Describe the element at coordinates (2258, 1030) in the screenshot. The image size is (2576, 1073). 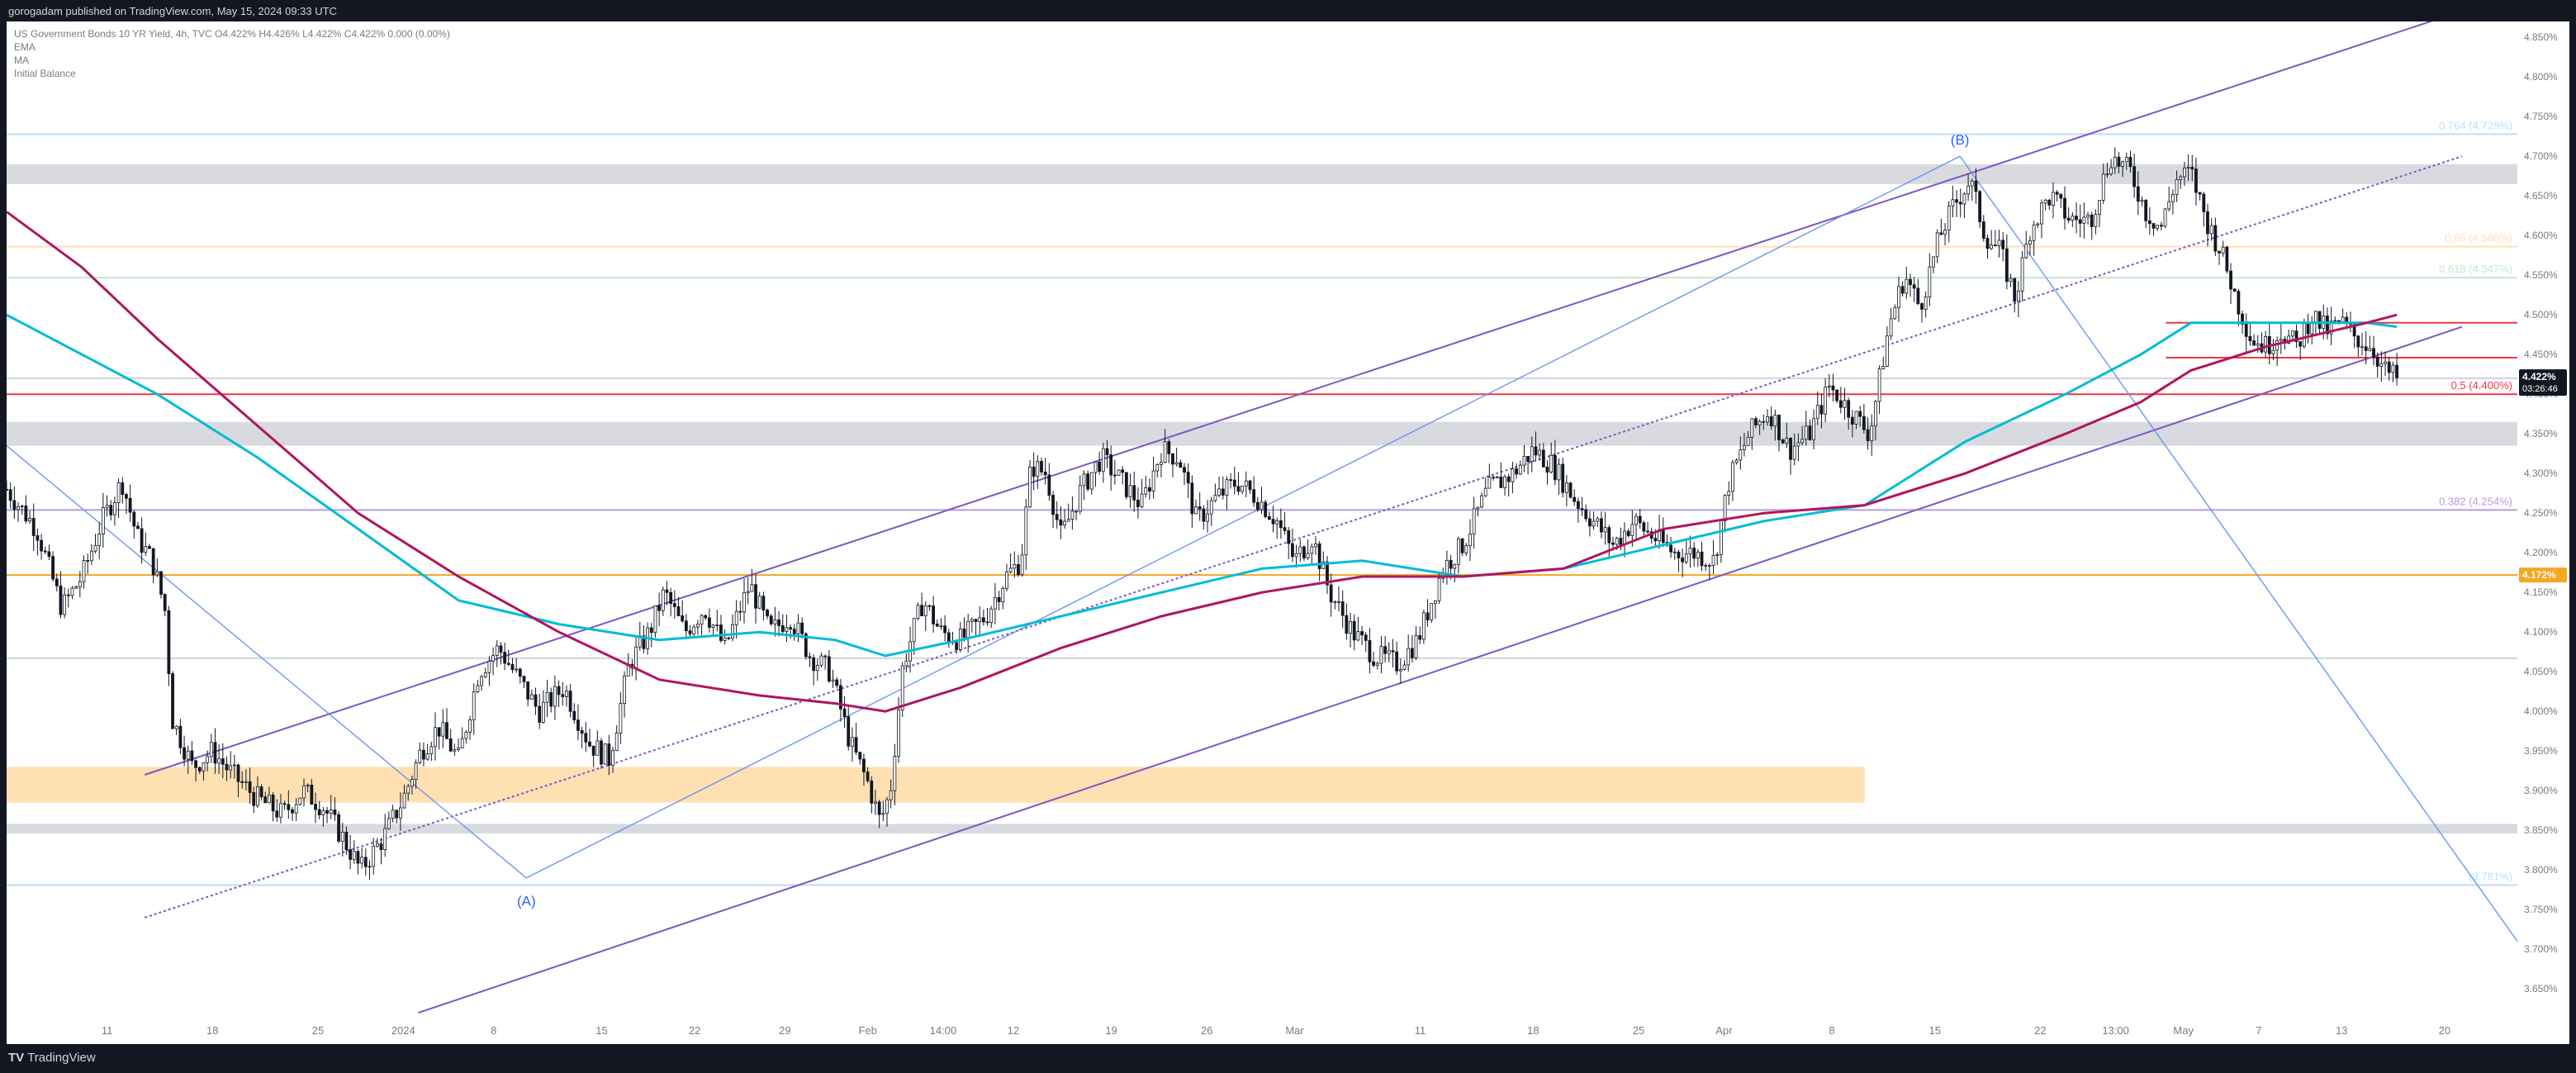
I see `x-axis-tick-label: 7` at that location.